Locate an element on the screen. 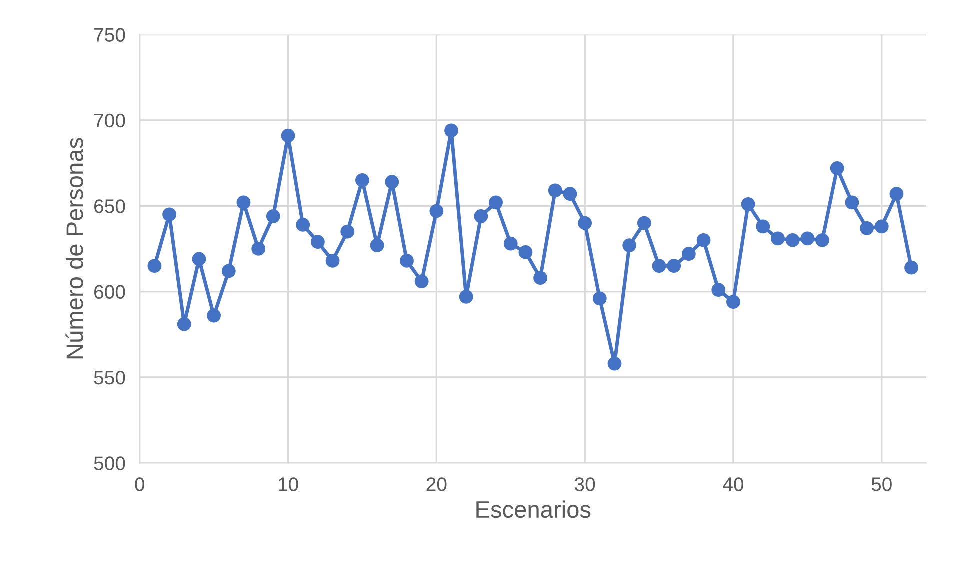 The width and height of the screenshot is (958, 579). x-tick-label: 50 is located at coordinates (882, 485).